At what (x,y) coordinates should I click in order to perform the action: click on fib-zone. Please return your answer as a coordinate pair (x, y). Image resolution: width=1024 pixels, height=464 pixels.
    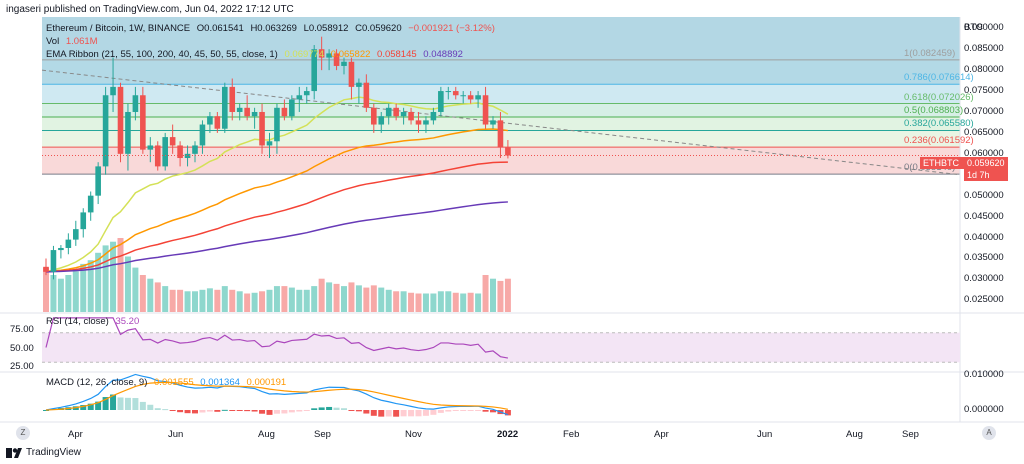
    Looking at the image, I should click on (501, 72).